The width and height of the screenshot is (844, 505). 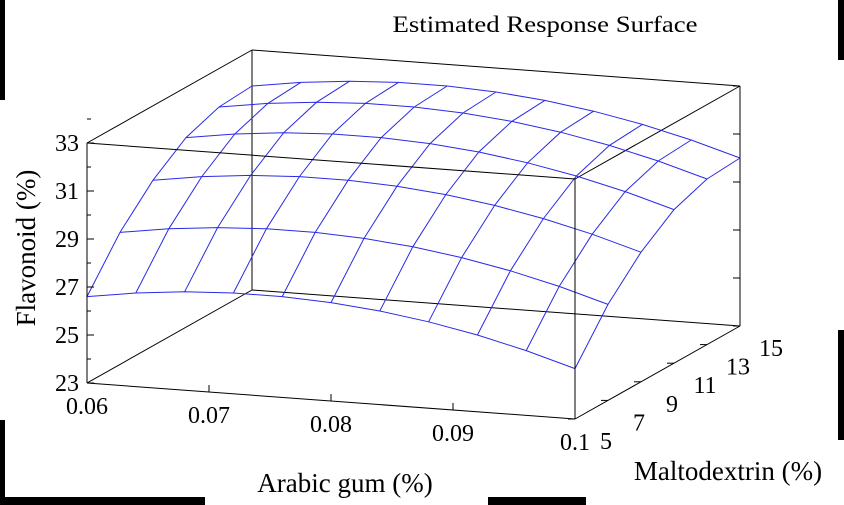 I want to click on y-axis-label: Maltodextrin (%), so click(x=728, y=471).